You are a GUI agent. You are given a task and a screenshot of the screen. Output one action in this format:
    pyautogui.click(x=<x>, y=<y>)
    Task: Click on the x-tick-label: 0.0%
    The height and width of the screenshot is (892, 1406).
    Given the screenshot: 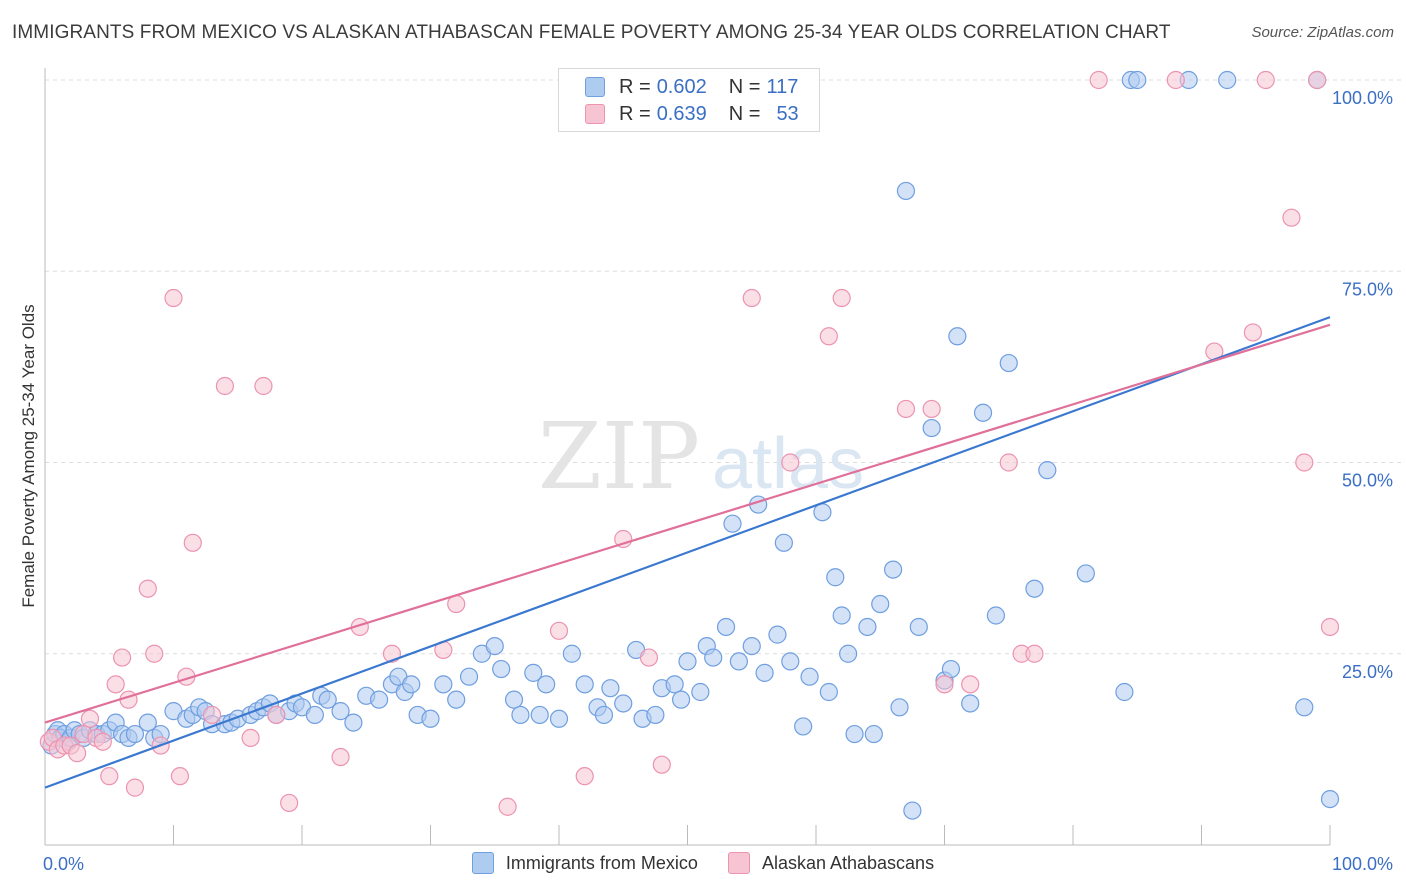 What is the action you would take?
    pyautogui.click(x=63, y=864)
    